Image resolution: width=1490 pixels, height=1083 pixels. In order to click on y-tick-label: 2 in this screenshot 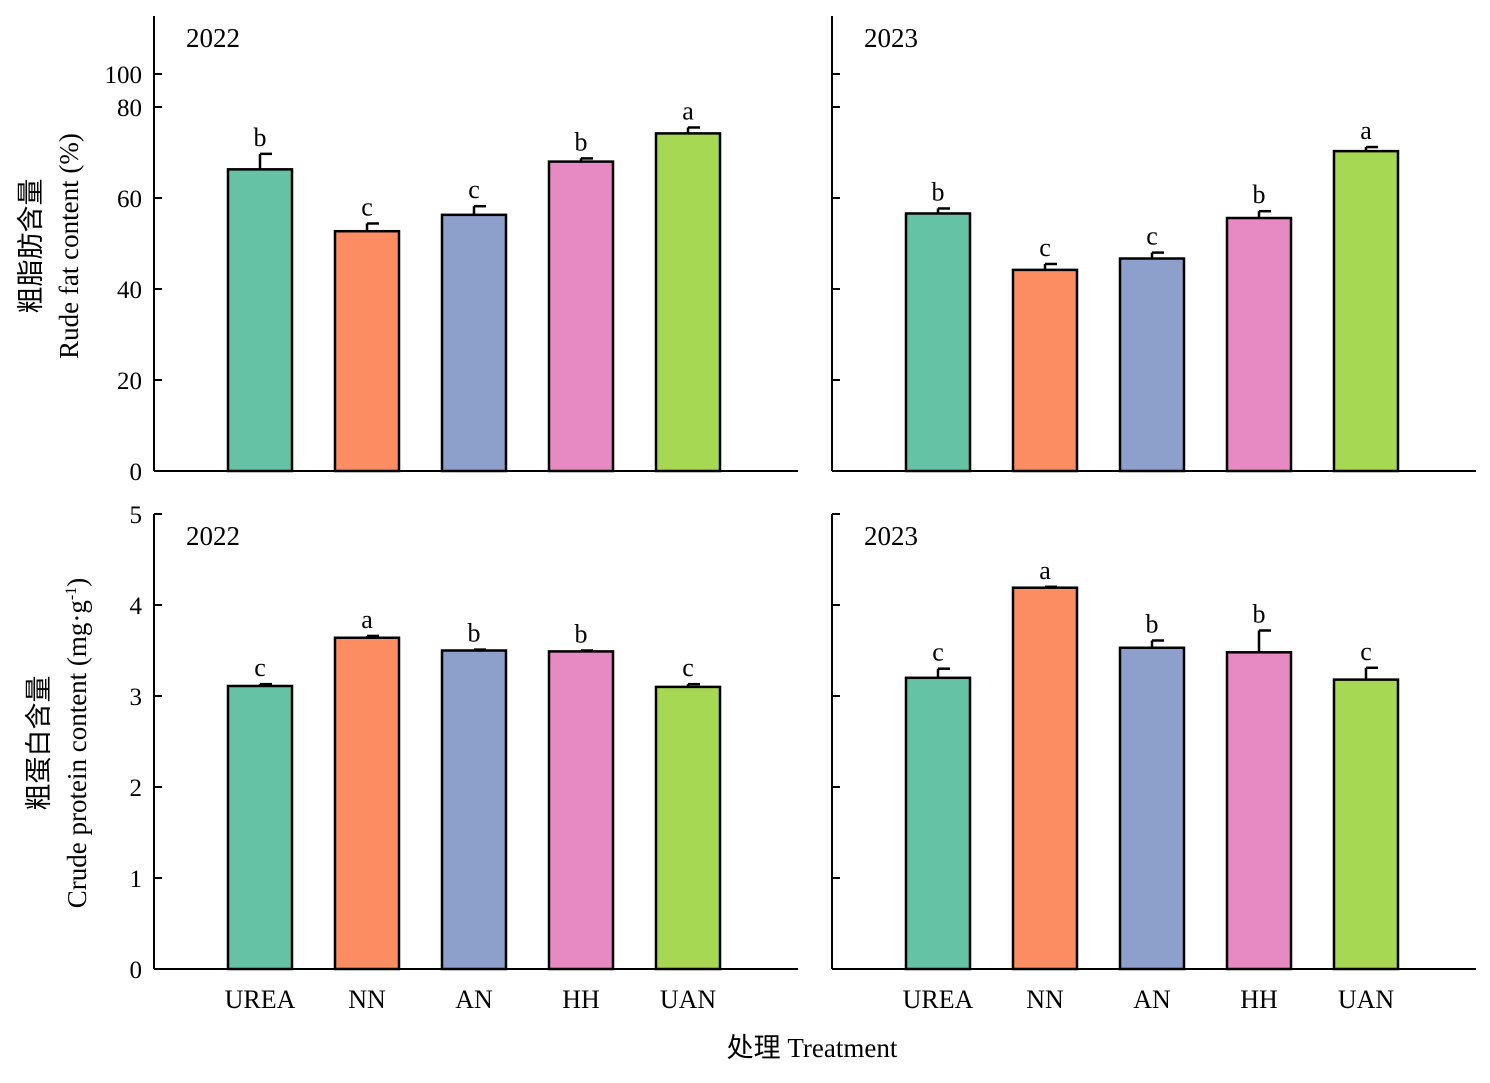, I will do `click(136, 788)`.